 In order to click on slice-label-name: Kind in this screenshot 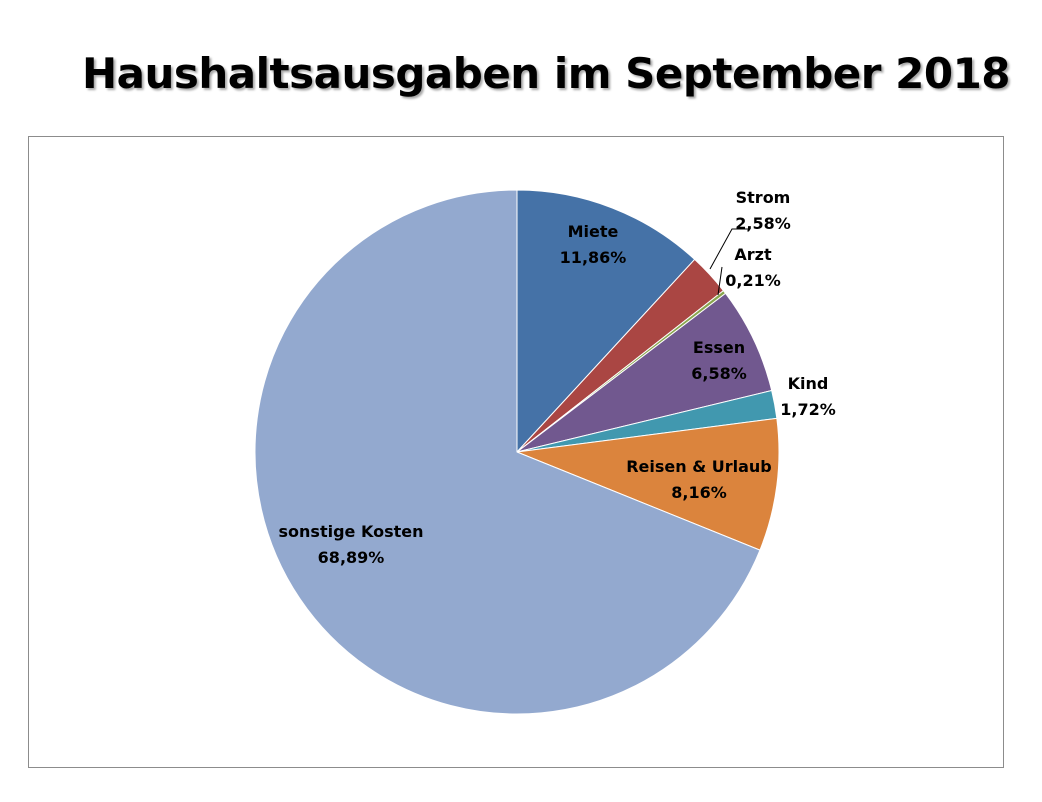, I will do `click(808, 383)`.